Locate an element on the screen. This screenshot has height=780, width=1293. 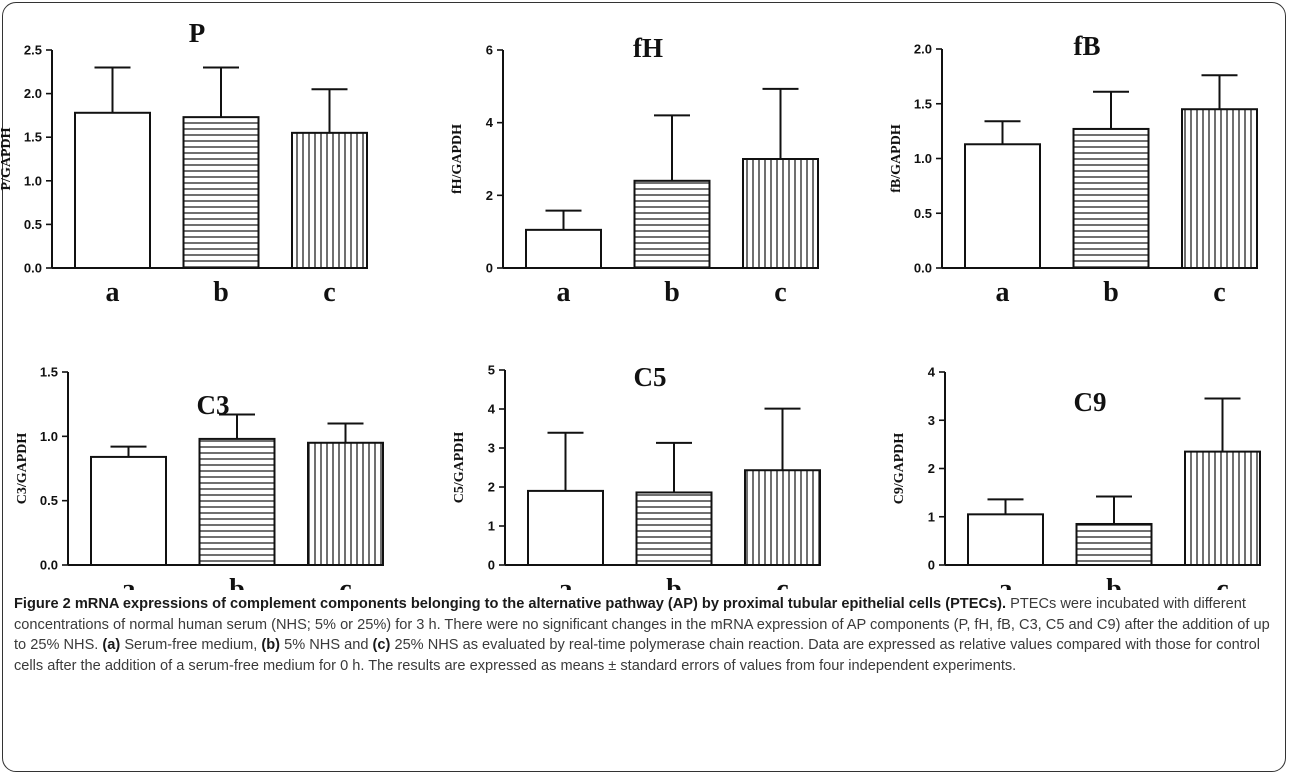
chart-title: fH is located at coordinates (648, 48).